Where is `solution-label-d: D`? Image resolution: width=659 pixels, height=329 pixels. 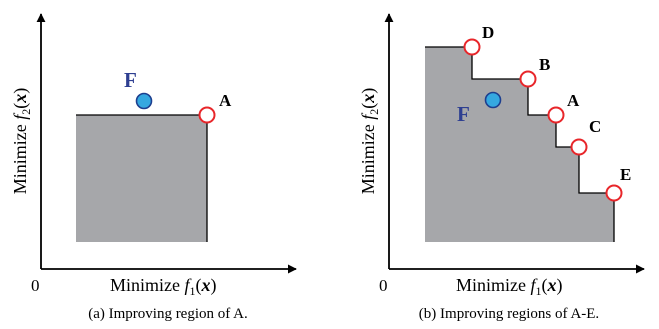 solution-label-d: D is located at coordinates (488, 32).